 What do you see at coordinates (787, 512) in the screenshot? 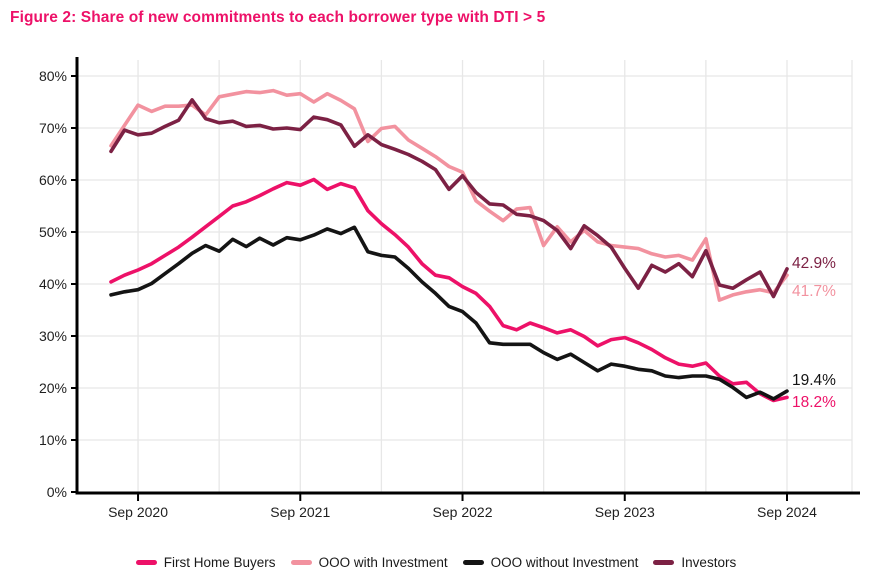
I see `x-tick-label: Sep 2024` at bounding box center [787, 512].